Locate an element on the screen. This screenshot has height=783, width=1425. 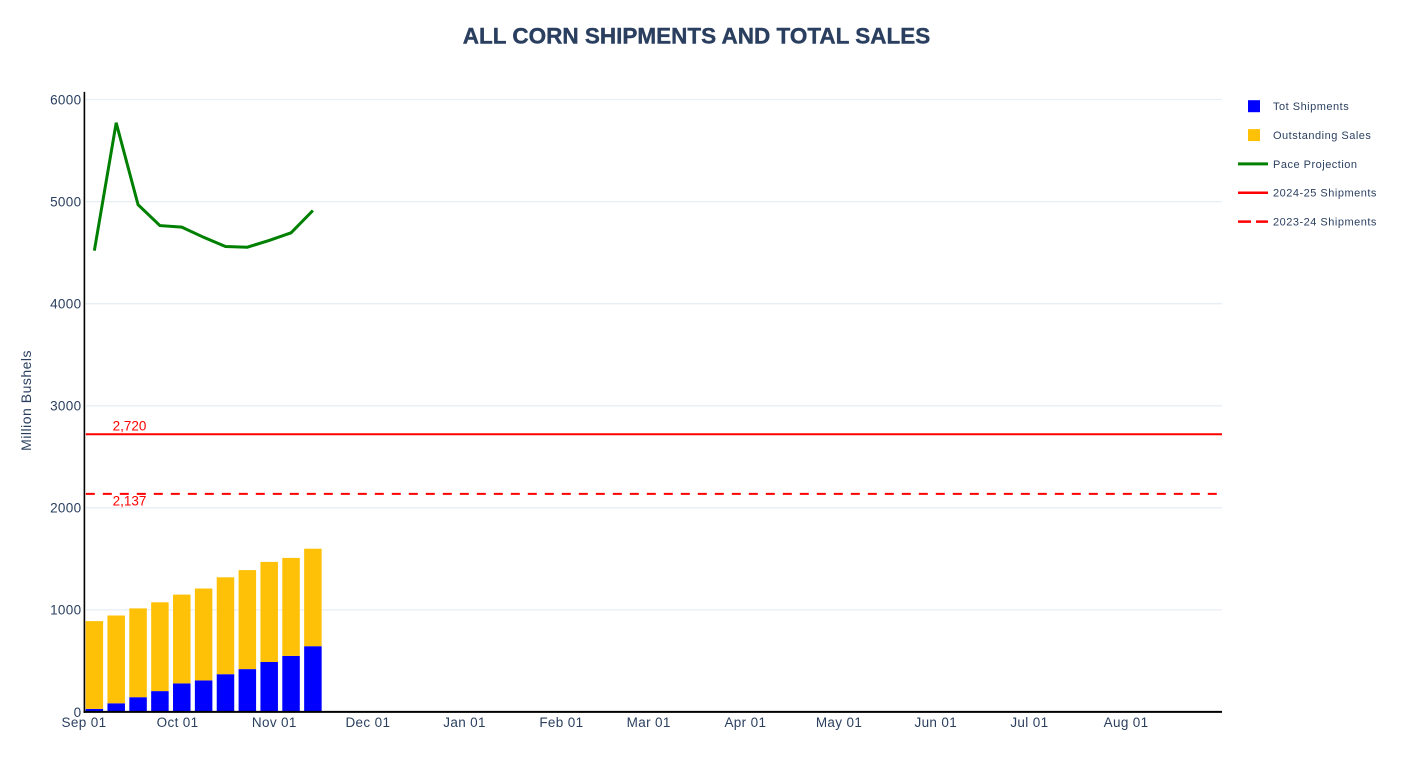
svg-text: 1000 is located at coordinates (65, 610).